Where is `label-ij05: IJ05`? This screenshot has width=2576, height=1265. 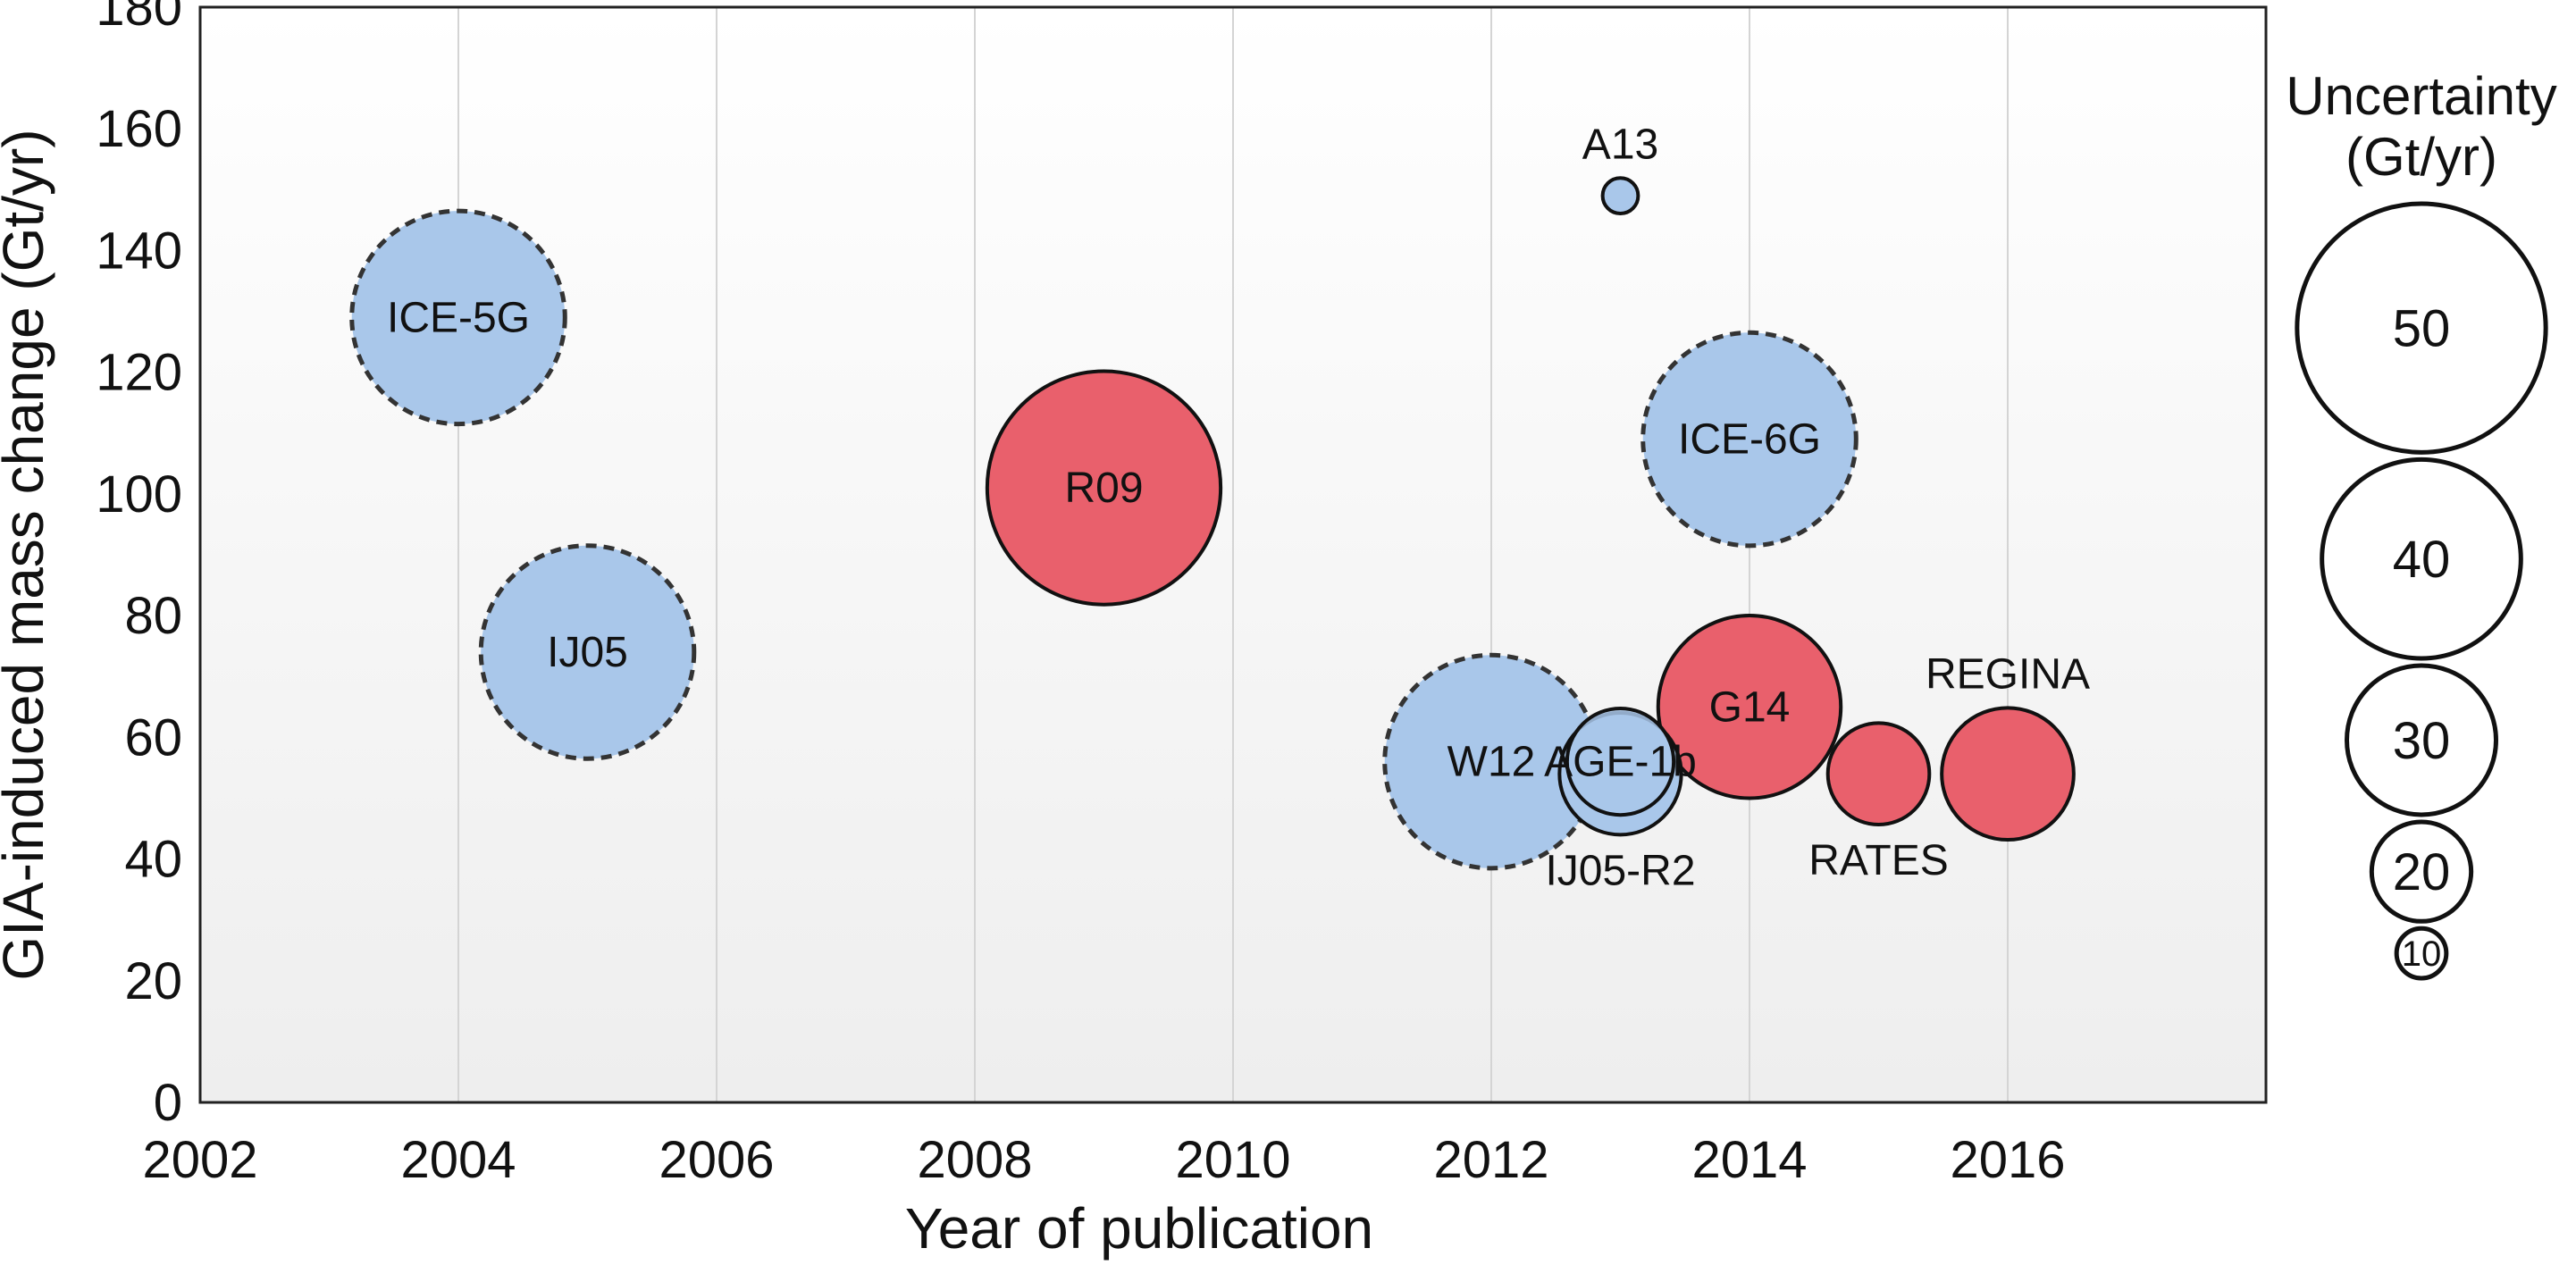
label-ij05: IJ05 is located at coordinates (587, 652).